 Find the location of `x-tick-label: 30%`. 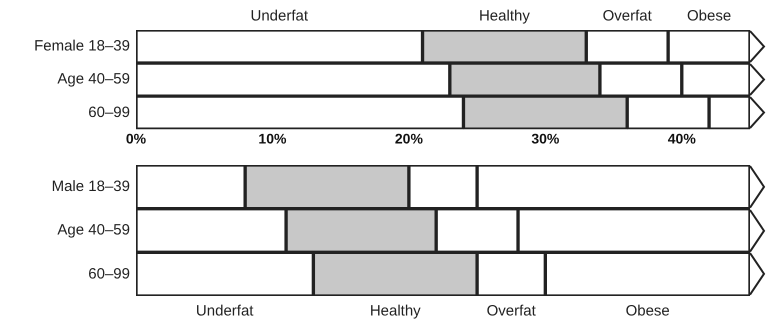

x-tick-label: 30% is located at coordinates (545, 138).